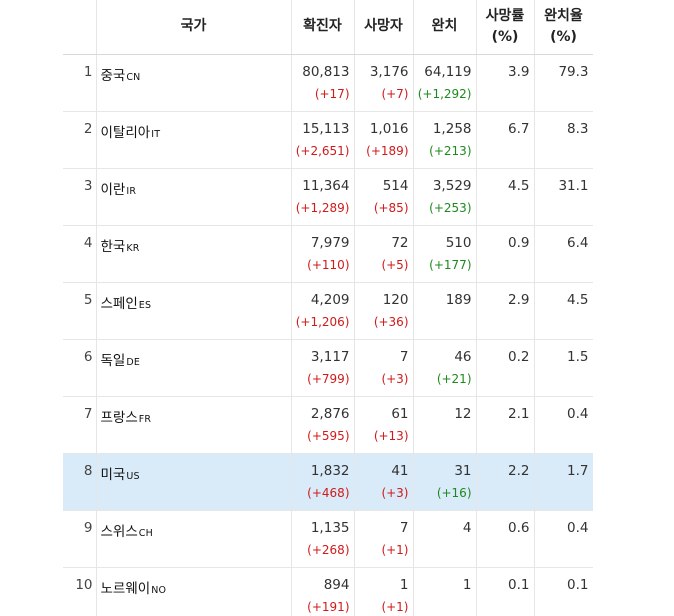 This screenshot has width=674, height=616. Describe the element at coordinates (384, 197) in the screenshot. I see `deaths-cell: 514 (+85)` at that location.